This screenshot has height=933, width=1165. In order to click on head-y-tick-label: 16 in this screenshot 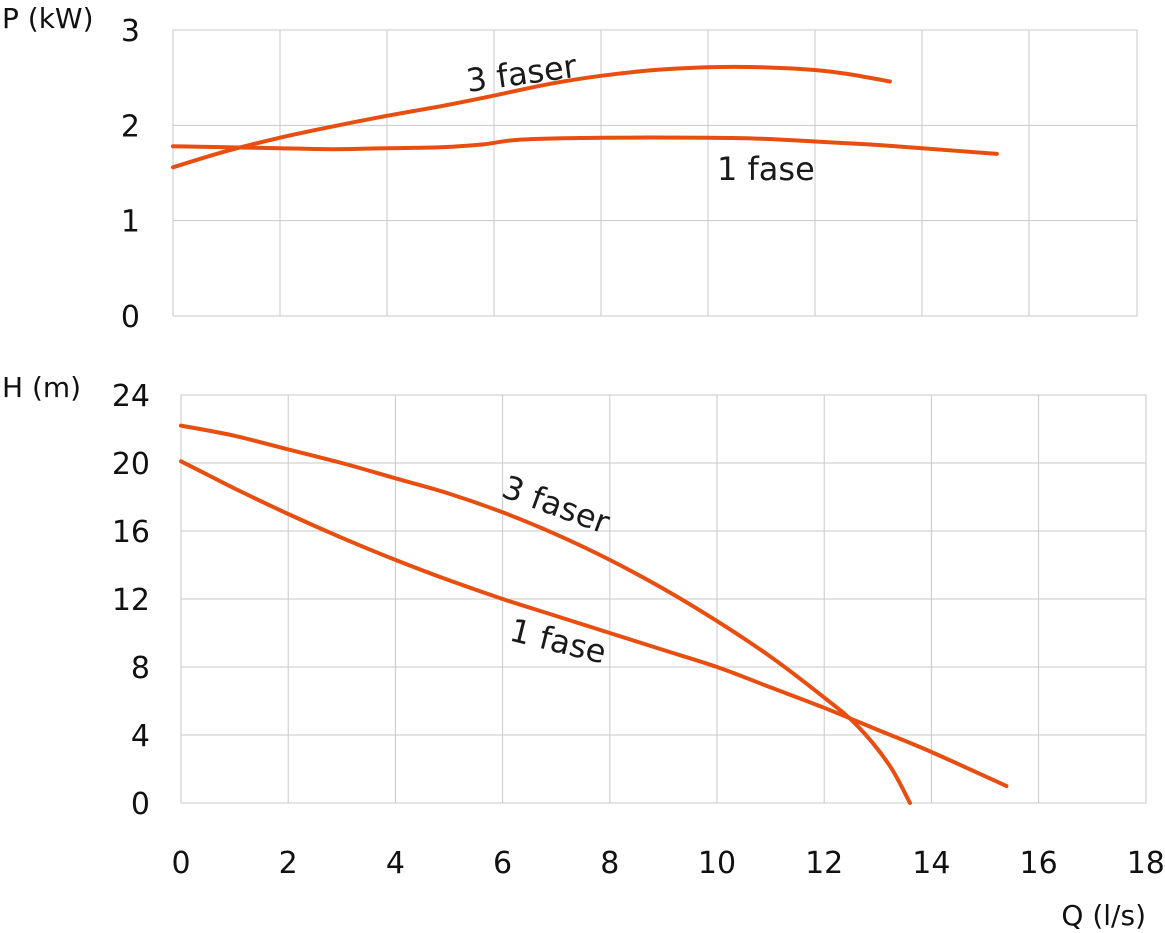, I will do `click(131, 532)`.